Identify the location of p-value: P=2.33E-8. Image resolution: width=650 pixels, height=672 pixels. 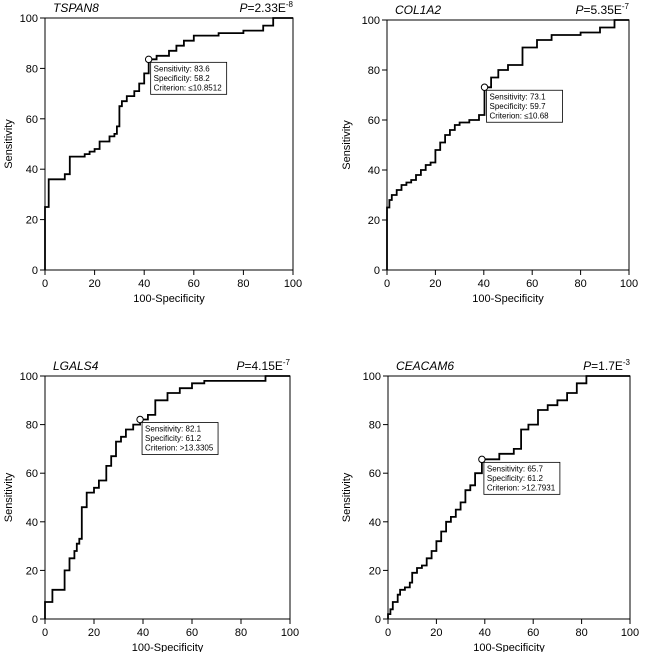
(266, 7).